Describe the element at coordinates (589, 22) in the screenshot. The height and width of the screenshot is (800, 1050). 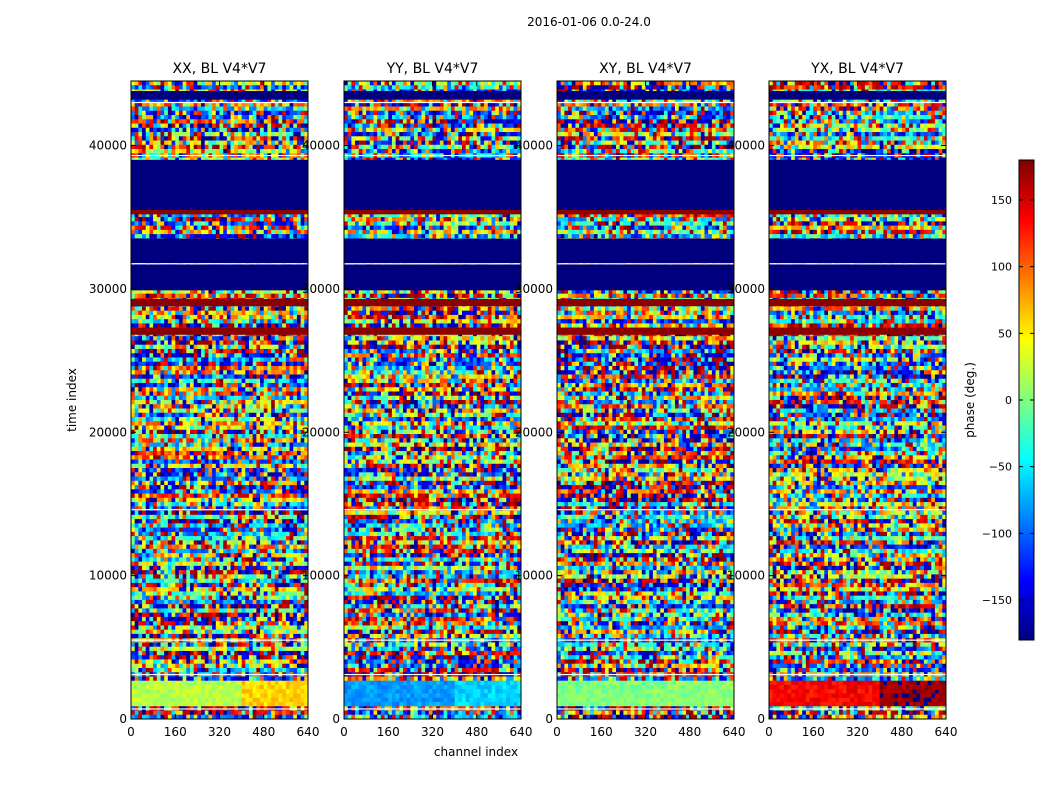
I see `chart-suptitle: 2016-01-06 0.0-24.0` at that location.